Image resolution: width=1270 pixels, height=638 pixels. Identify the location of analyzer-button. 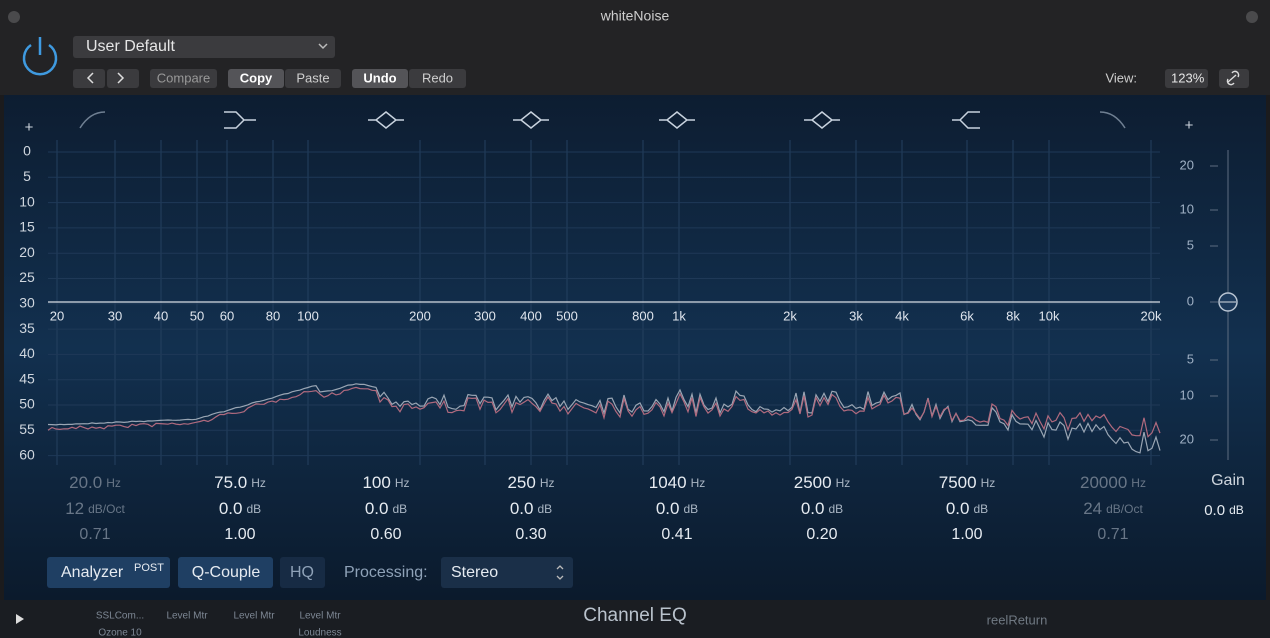
(108, 572).